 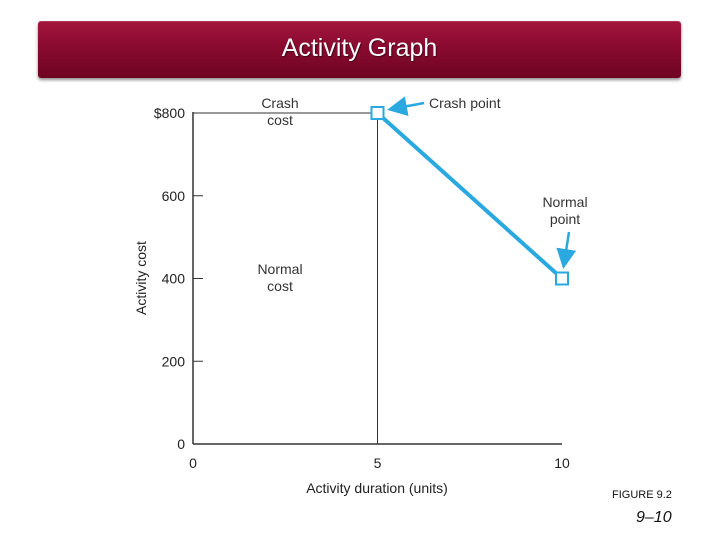 What do you see at coordinates (562, 278) in the screenshot?
I see `normal-point-marker` at bounding box center [562, 278].